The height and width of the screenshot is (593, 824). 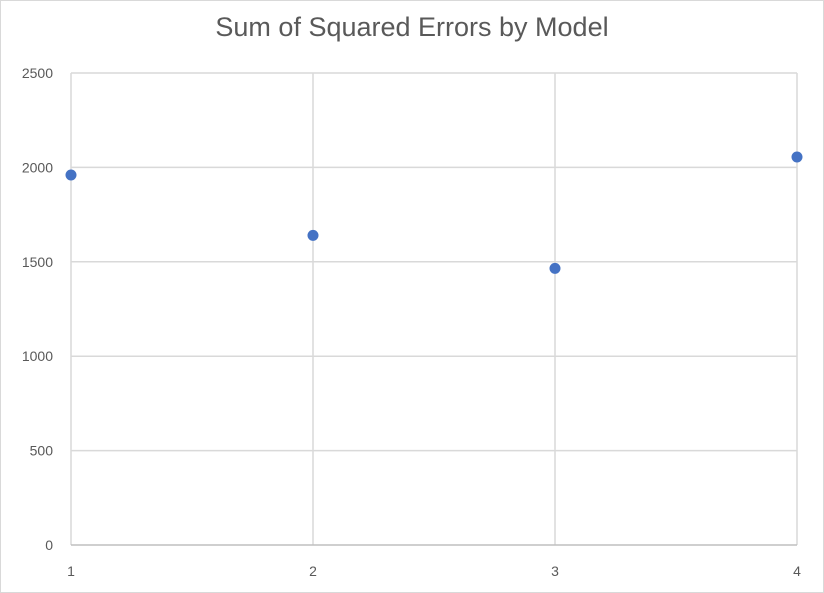 What do you see at coordinates (412, 27) in the screenshot?
I see `chart-title: Sum of Squared Errors by Model` at bounding box center [412, 27].